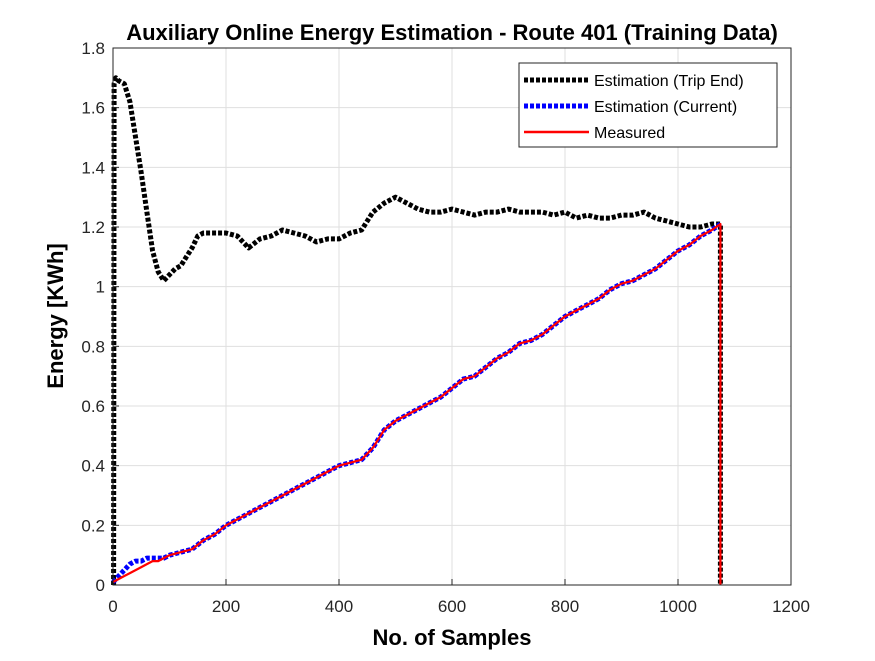 The height and width of the screenshot is (661, 875). Describe the element at coordinates (93, 525) in the screenshot. I see `y-tick-label: 0.2` at that location.